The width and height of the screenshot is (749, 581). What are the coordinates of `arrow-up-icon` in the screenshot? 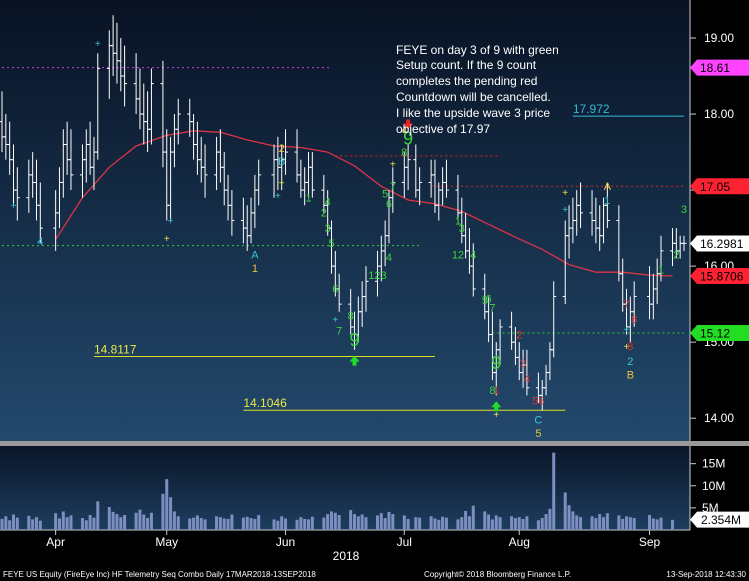 It's located at (496, 406).